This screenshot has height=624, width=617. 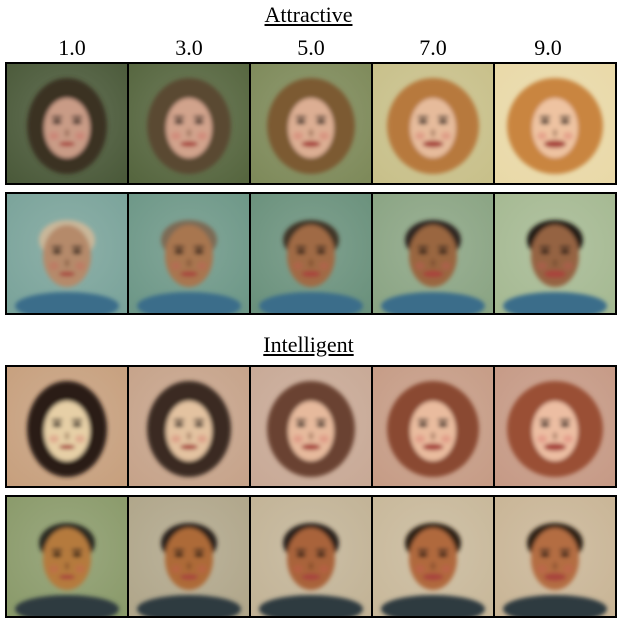 I want to click on section-title-attractive: Attractive, so click(x=308, y=14).